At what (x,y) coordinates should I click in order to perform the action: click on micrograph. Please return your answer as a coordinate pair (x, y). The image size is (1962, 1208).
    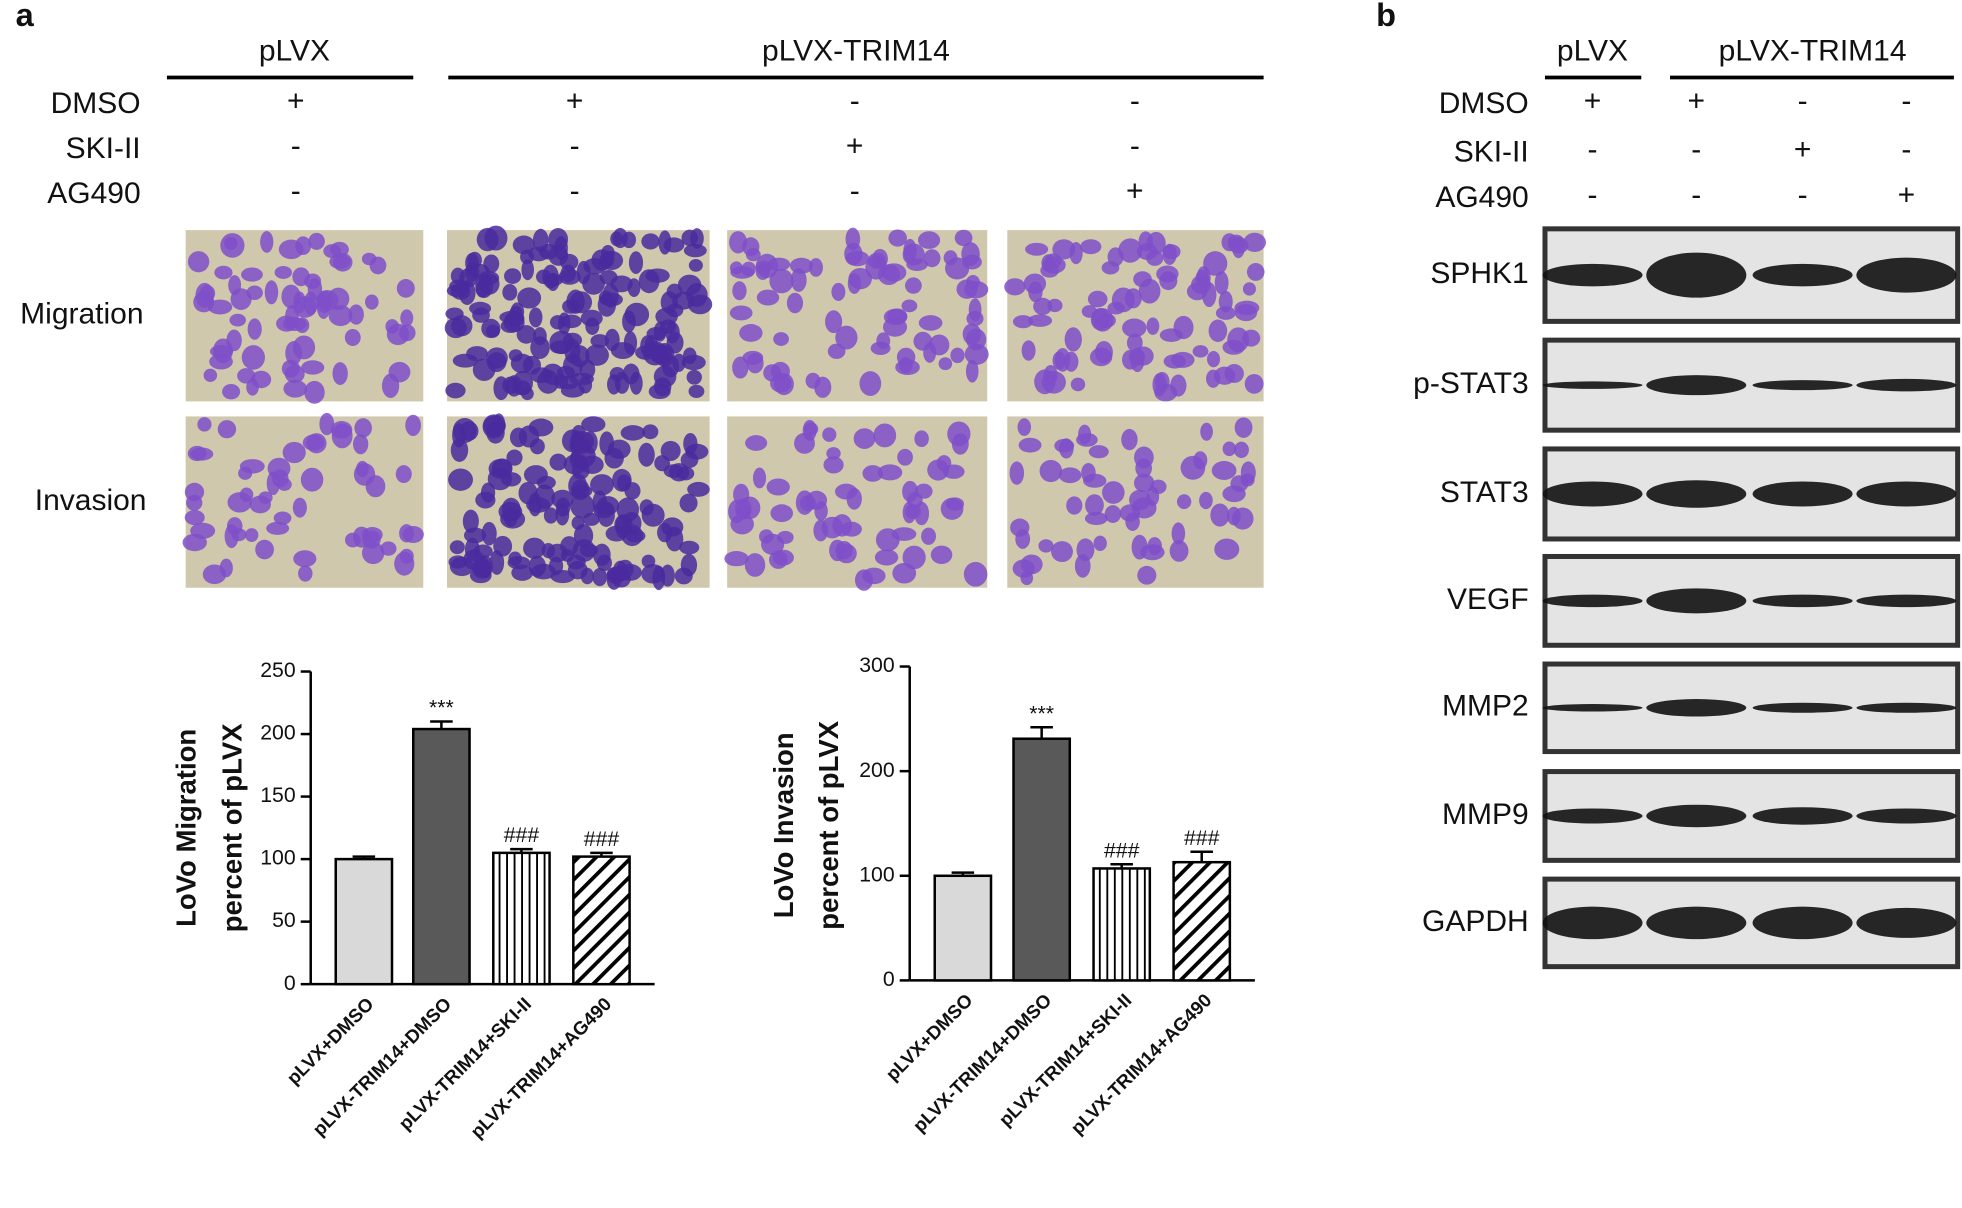
    Looking at the image, I should click on (856, 503).